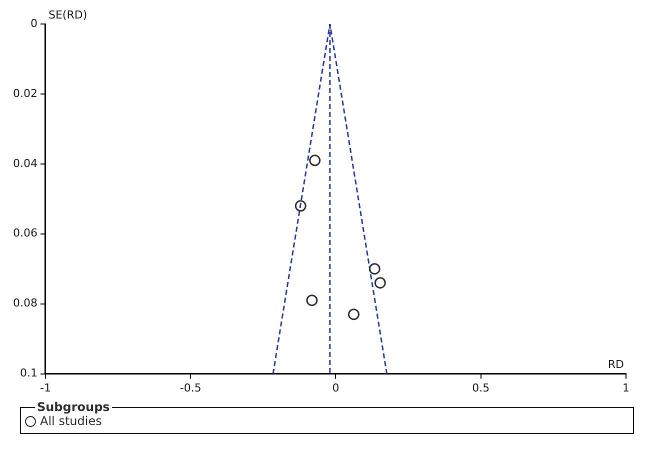  I want to click on y-tick-label: 0.08, so click(25, 303).